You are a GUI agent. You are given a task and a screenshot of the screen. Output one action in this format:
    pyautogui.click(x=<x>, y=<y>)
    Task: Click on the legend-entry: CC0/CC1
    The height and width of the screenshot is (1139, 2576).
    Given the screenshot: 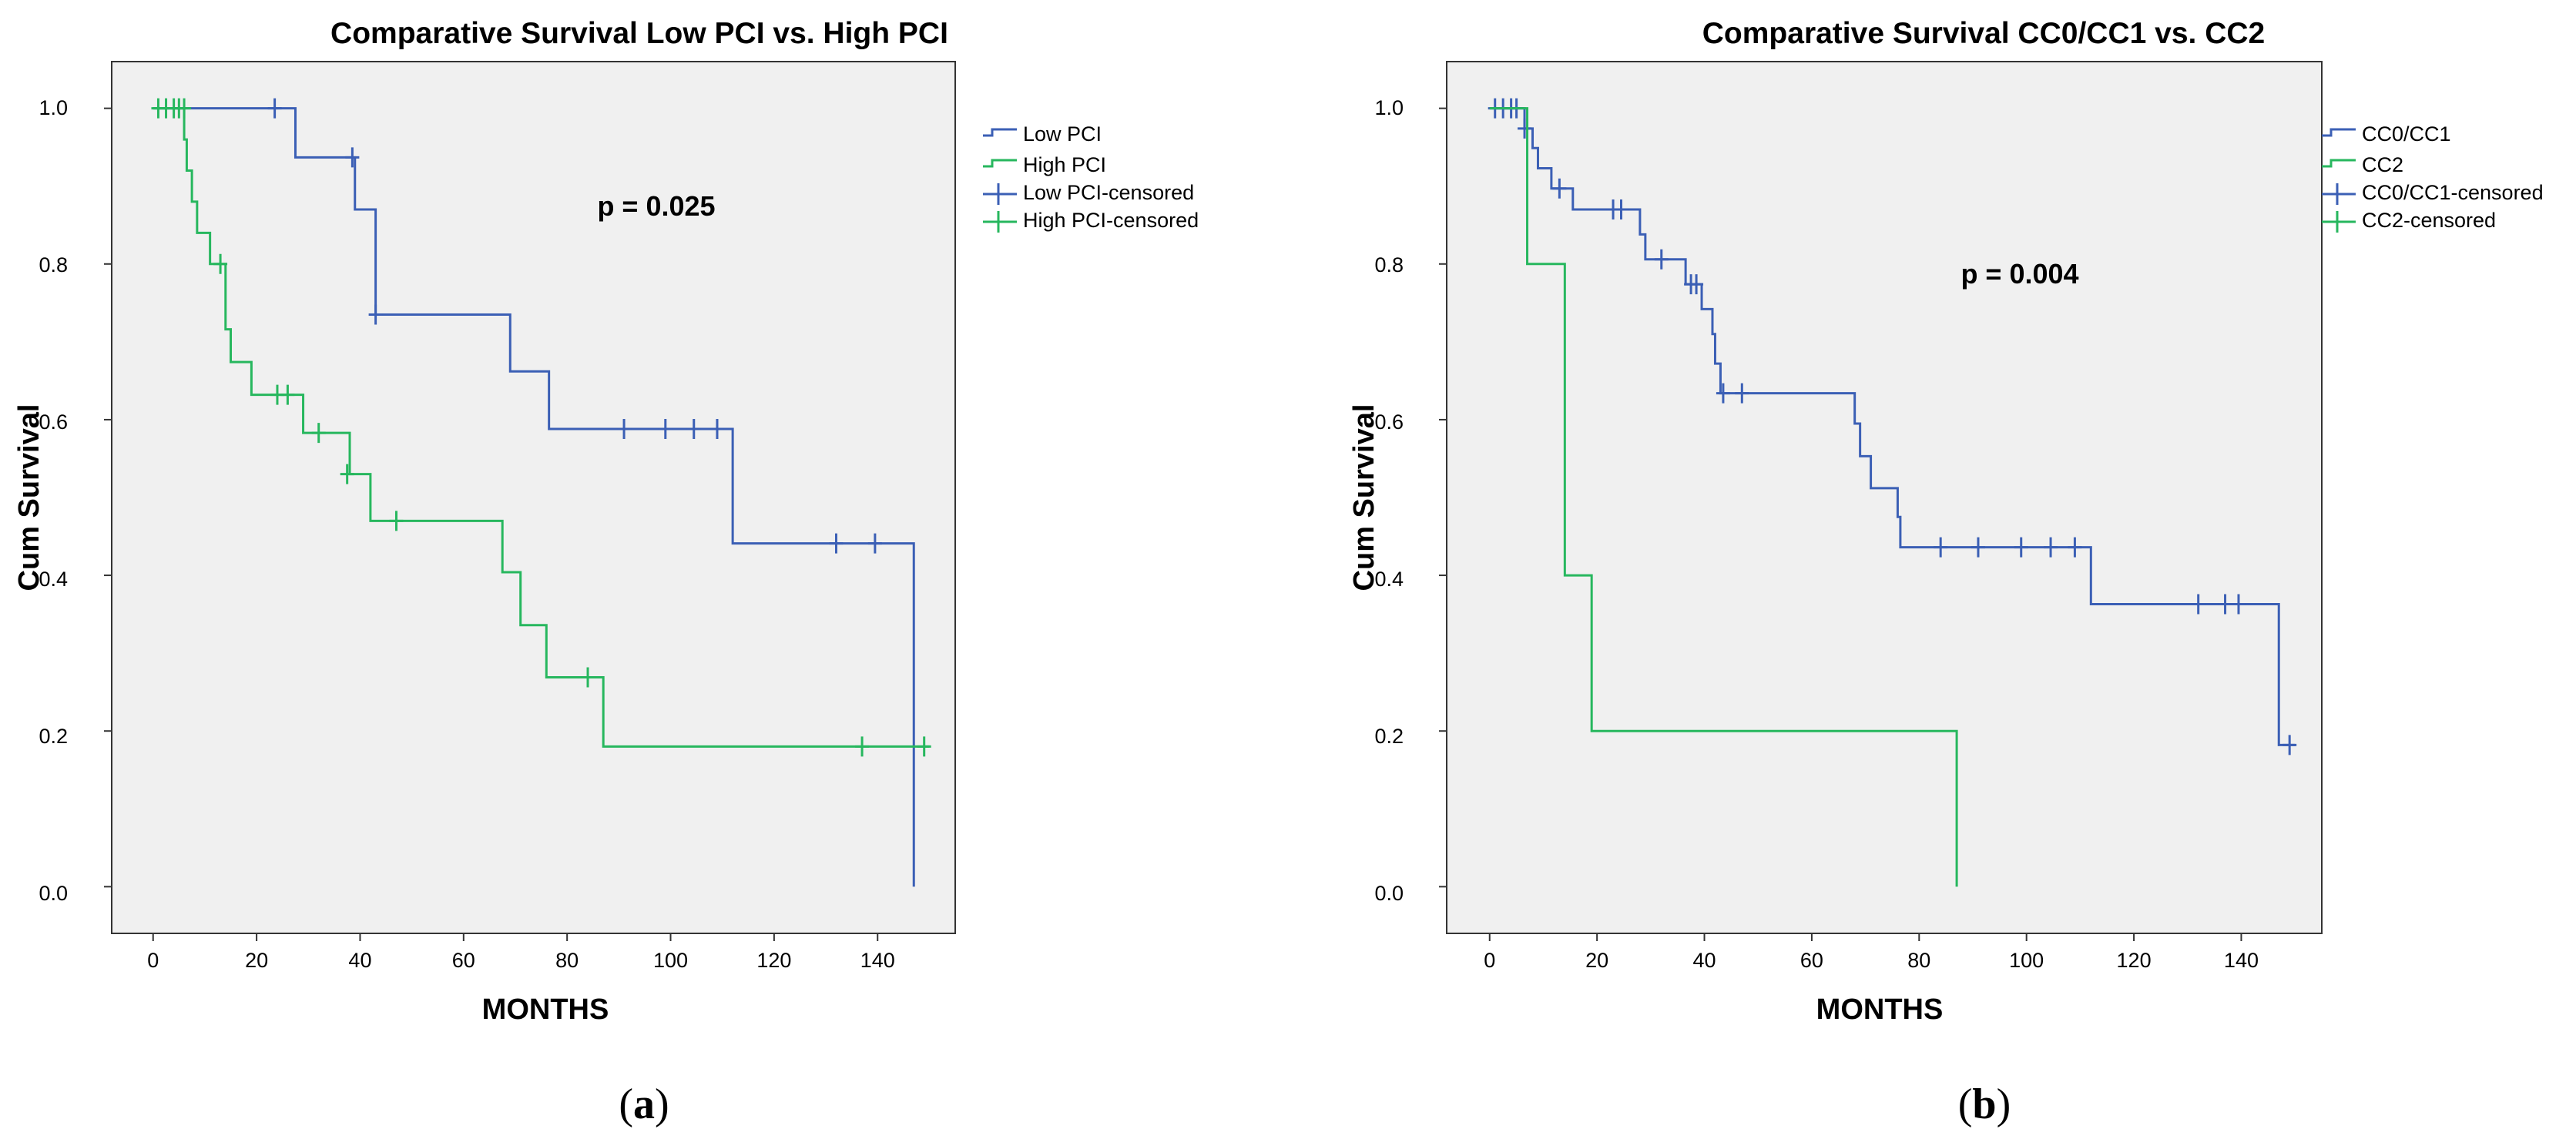 What is the action you would take?
    pyautogui.click(x=2406, y=134)
    